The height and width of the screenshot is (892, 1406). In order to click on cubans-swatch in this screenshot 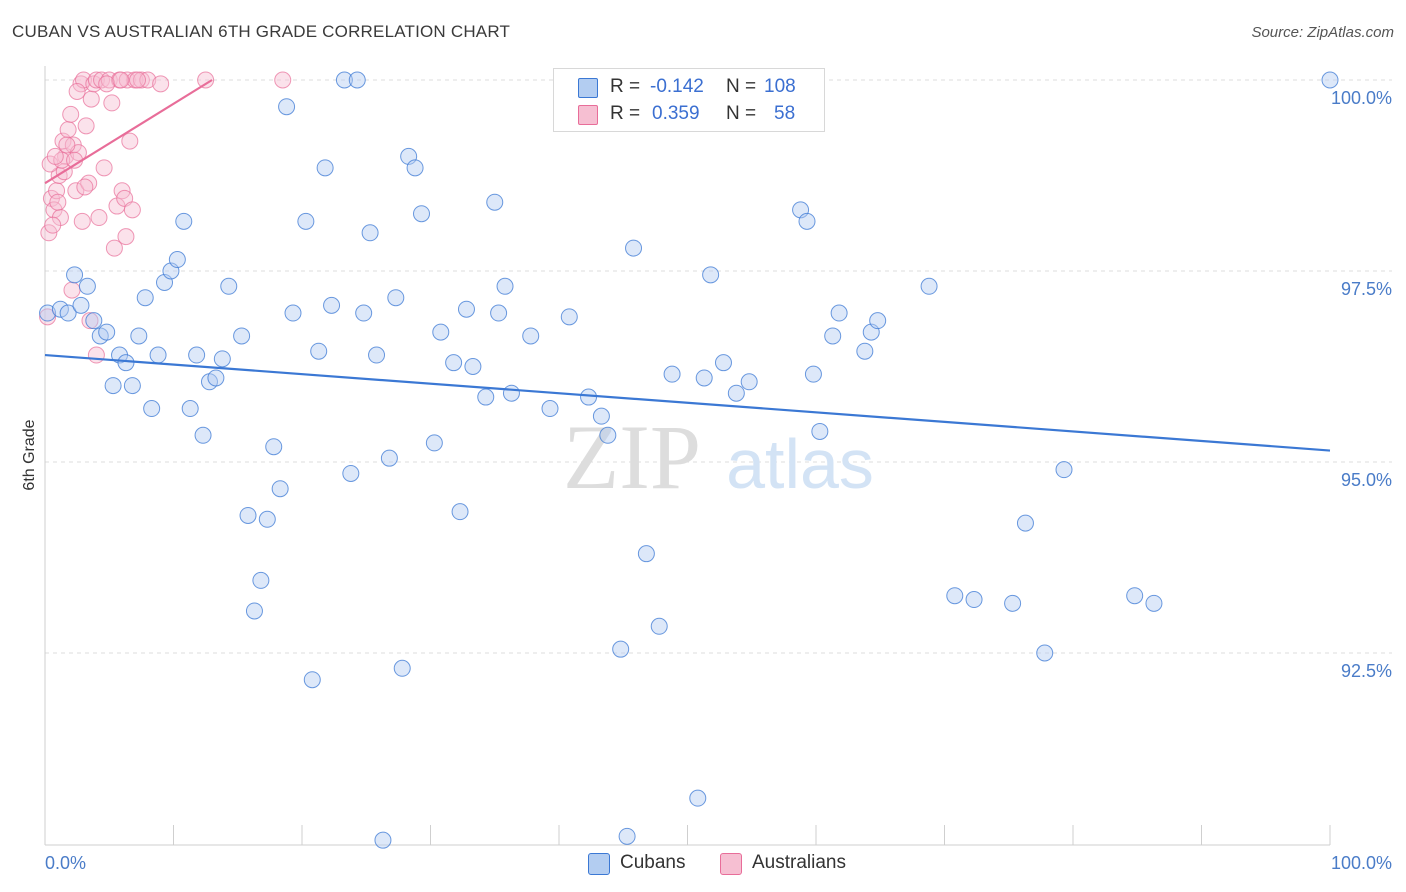, I will do `click(588, 88)`.